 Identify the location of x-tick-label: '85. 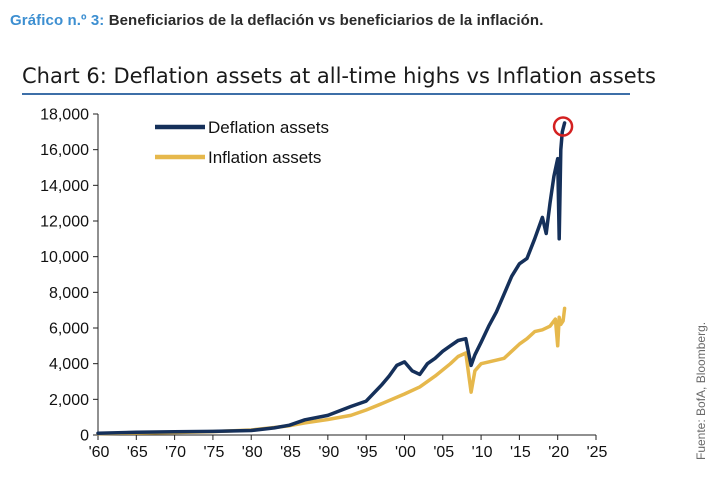
(290, 452).